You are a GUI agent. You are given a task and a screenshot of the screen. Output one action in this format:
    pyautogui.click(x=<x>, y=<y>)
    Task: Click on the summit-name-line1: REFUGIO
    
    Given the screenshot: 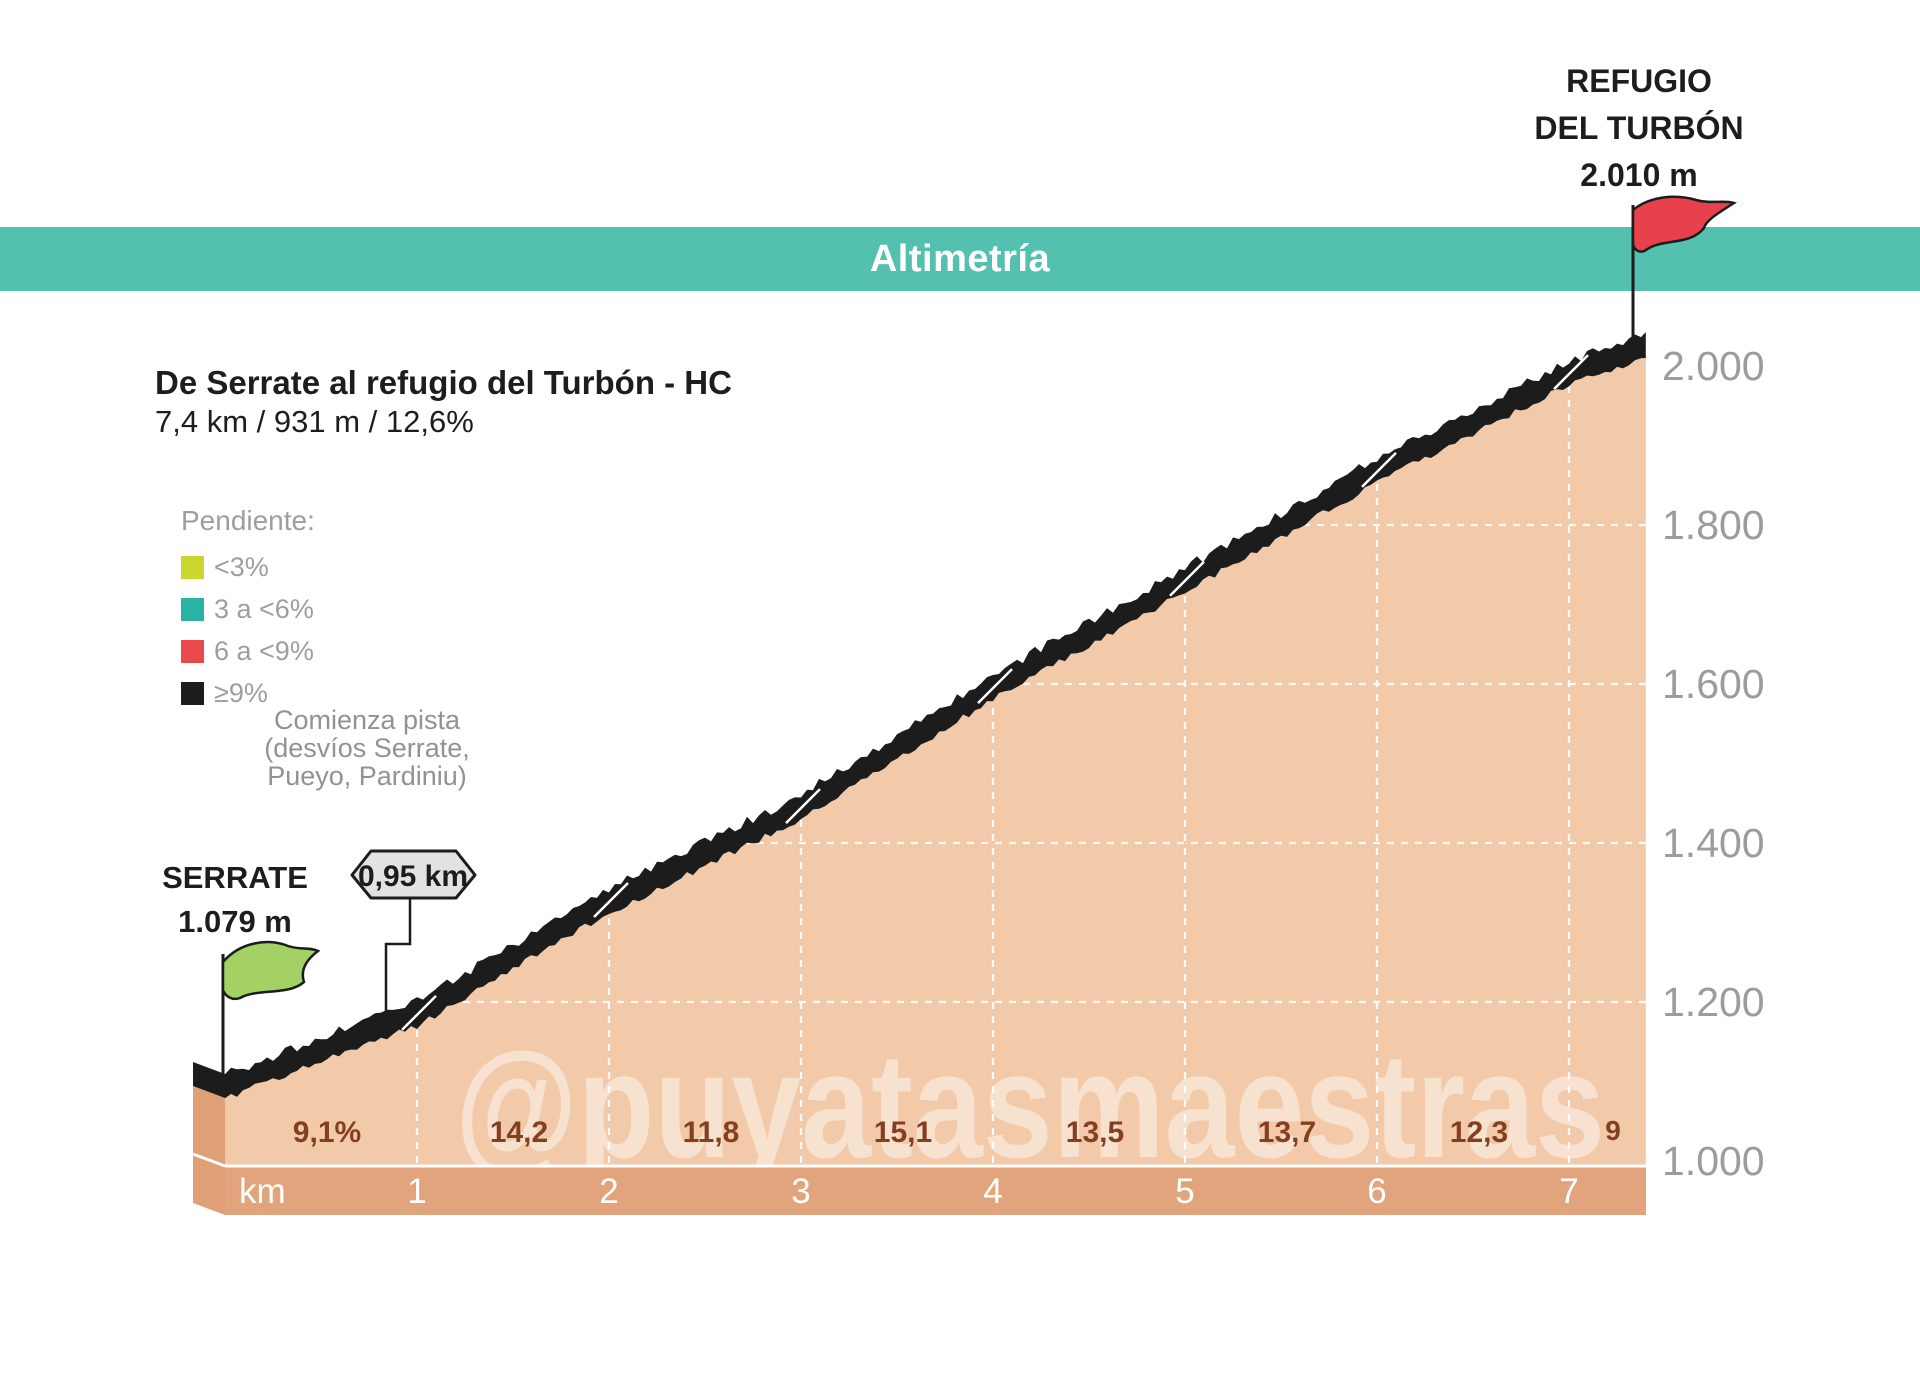 What is the action you would take?
    pyautogui.click(x=1639, y=81)
    